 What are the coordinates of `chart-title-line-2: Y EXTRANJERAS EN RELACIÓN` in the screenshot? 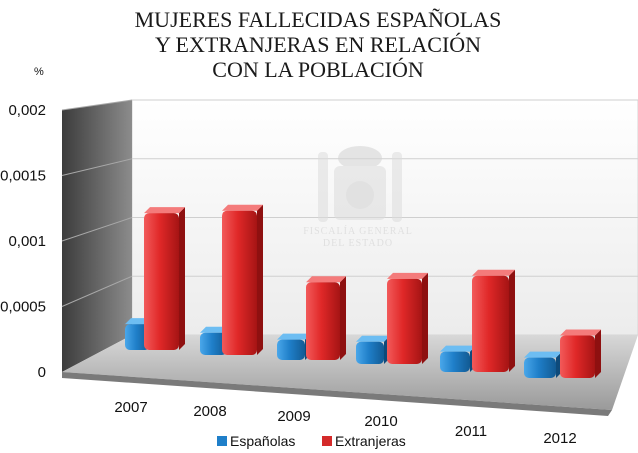 It's located at (318, 44).